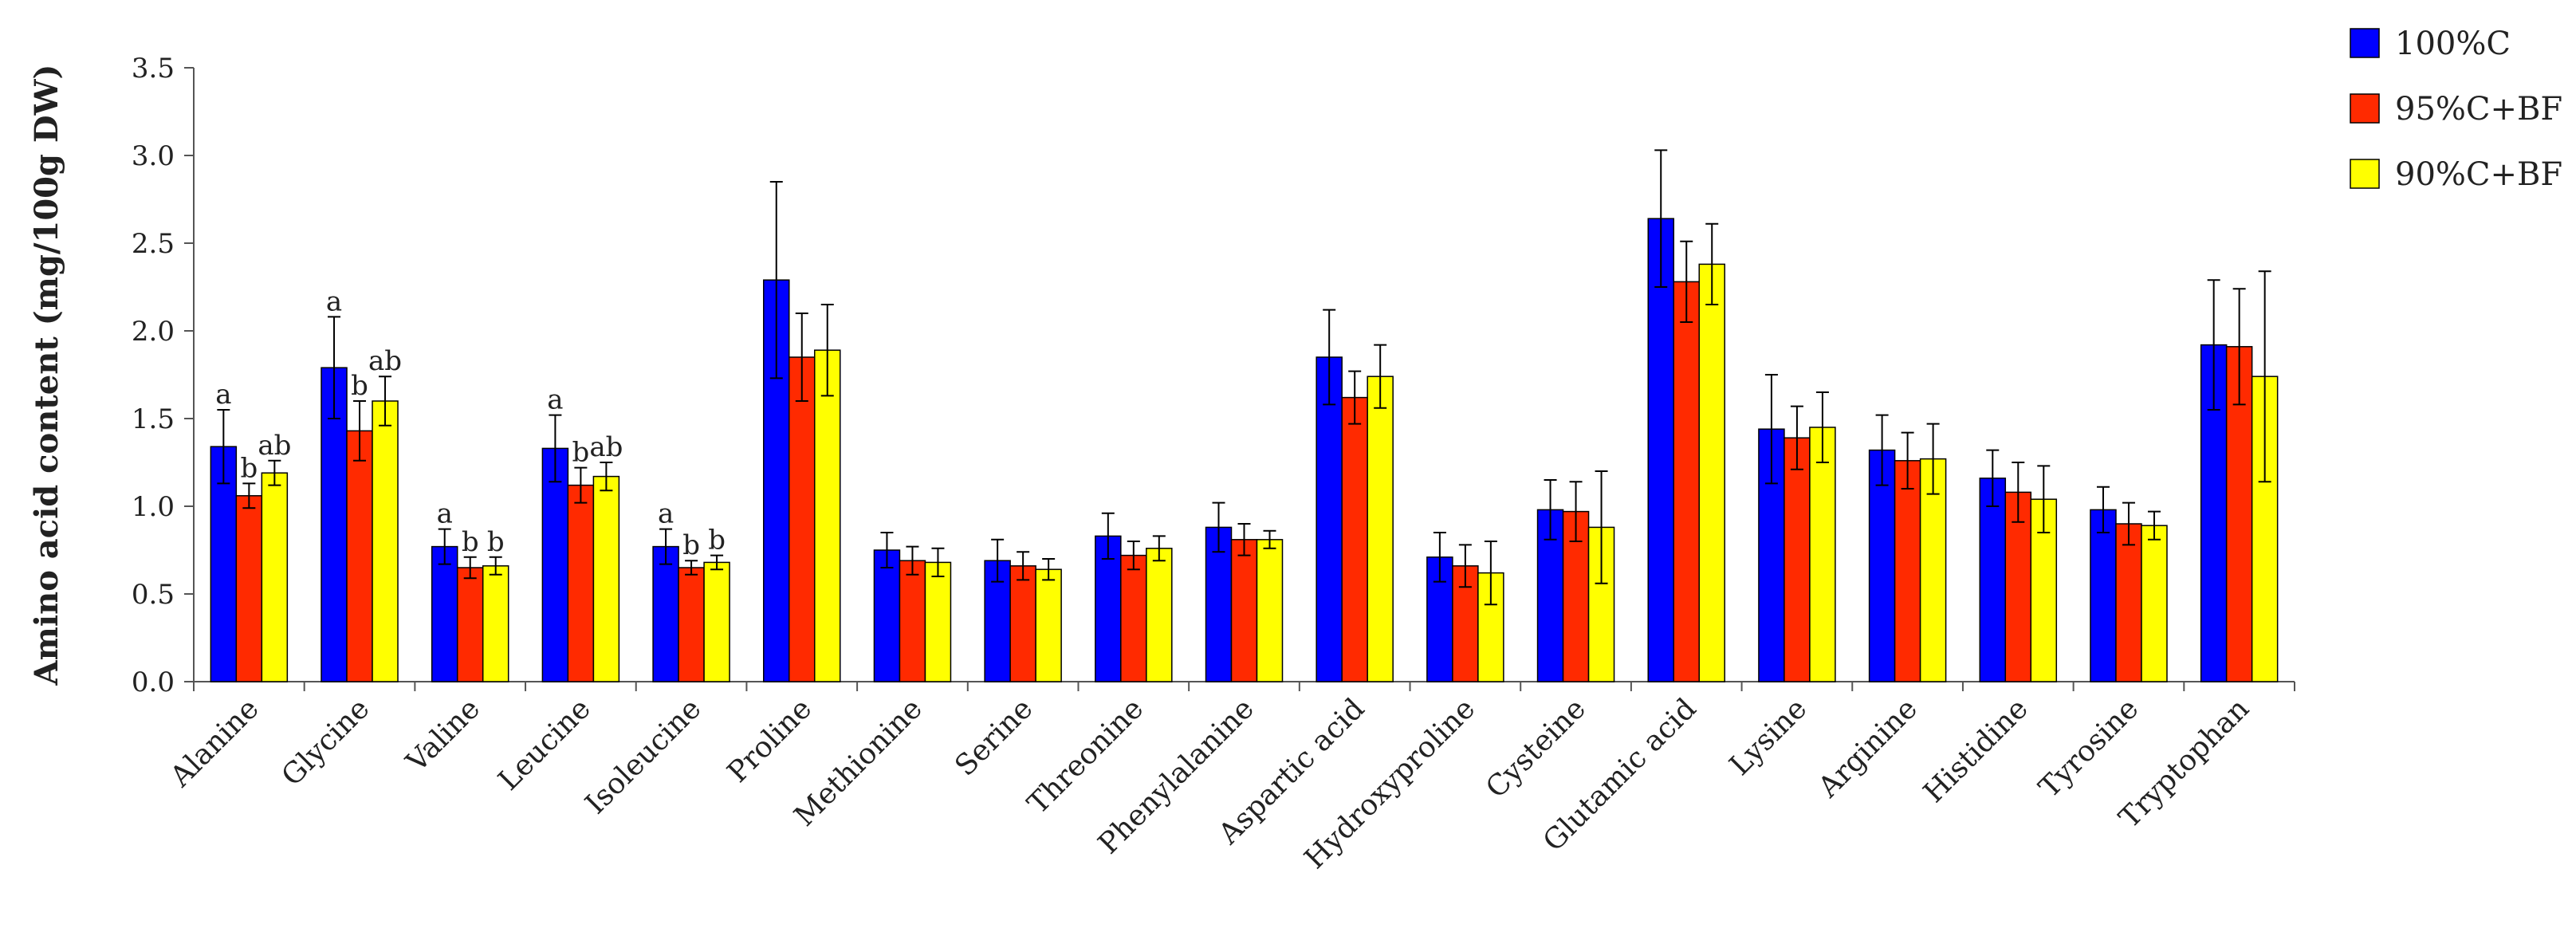 The height and width of the screenshot is (932, 2576). What do you see at coordinates (1798, 559) in the screenshot?
I see `bar-95%C+BF-Lysine` at bounding box center [1798, 559].